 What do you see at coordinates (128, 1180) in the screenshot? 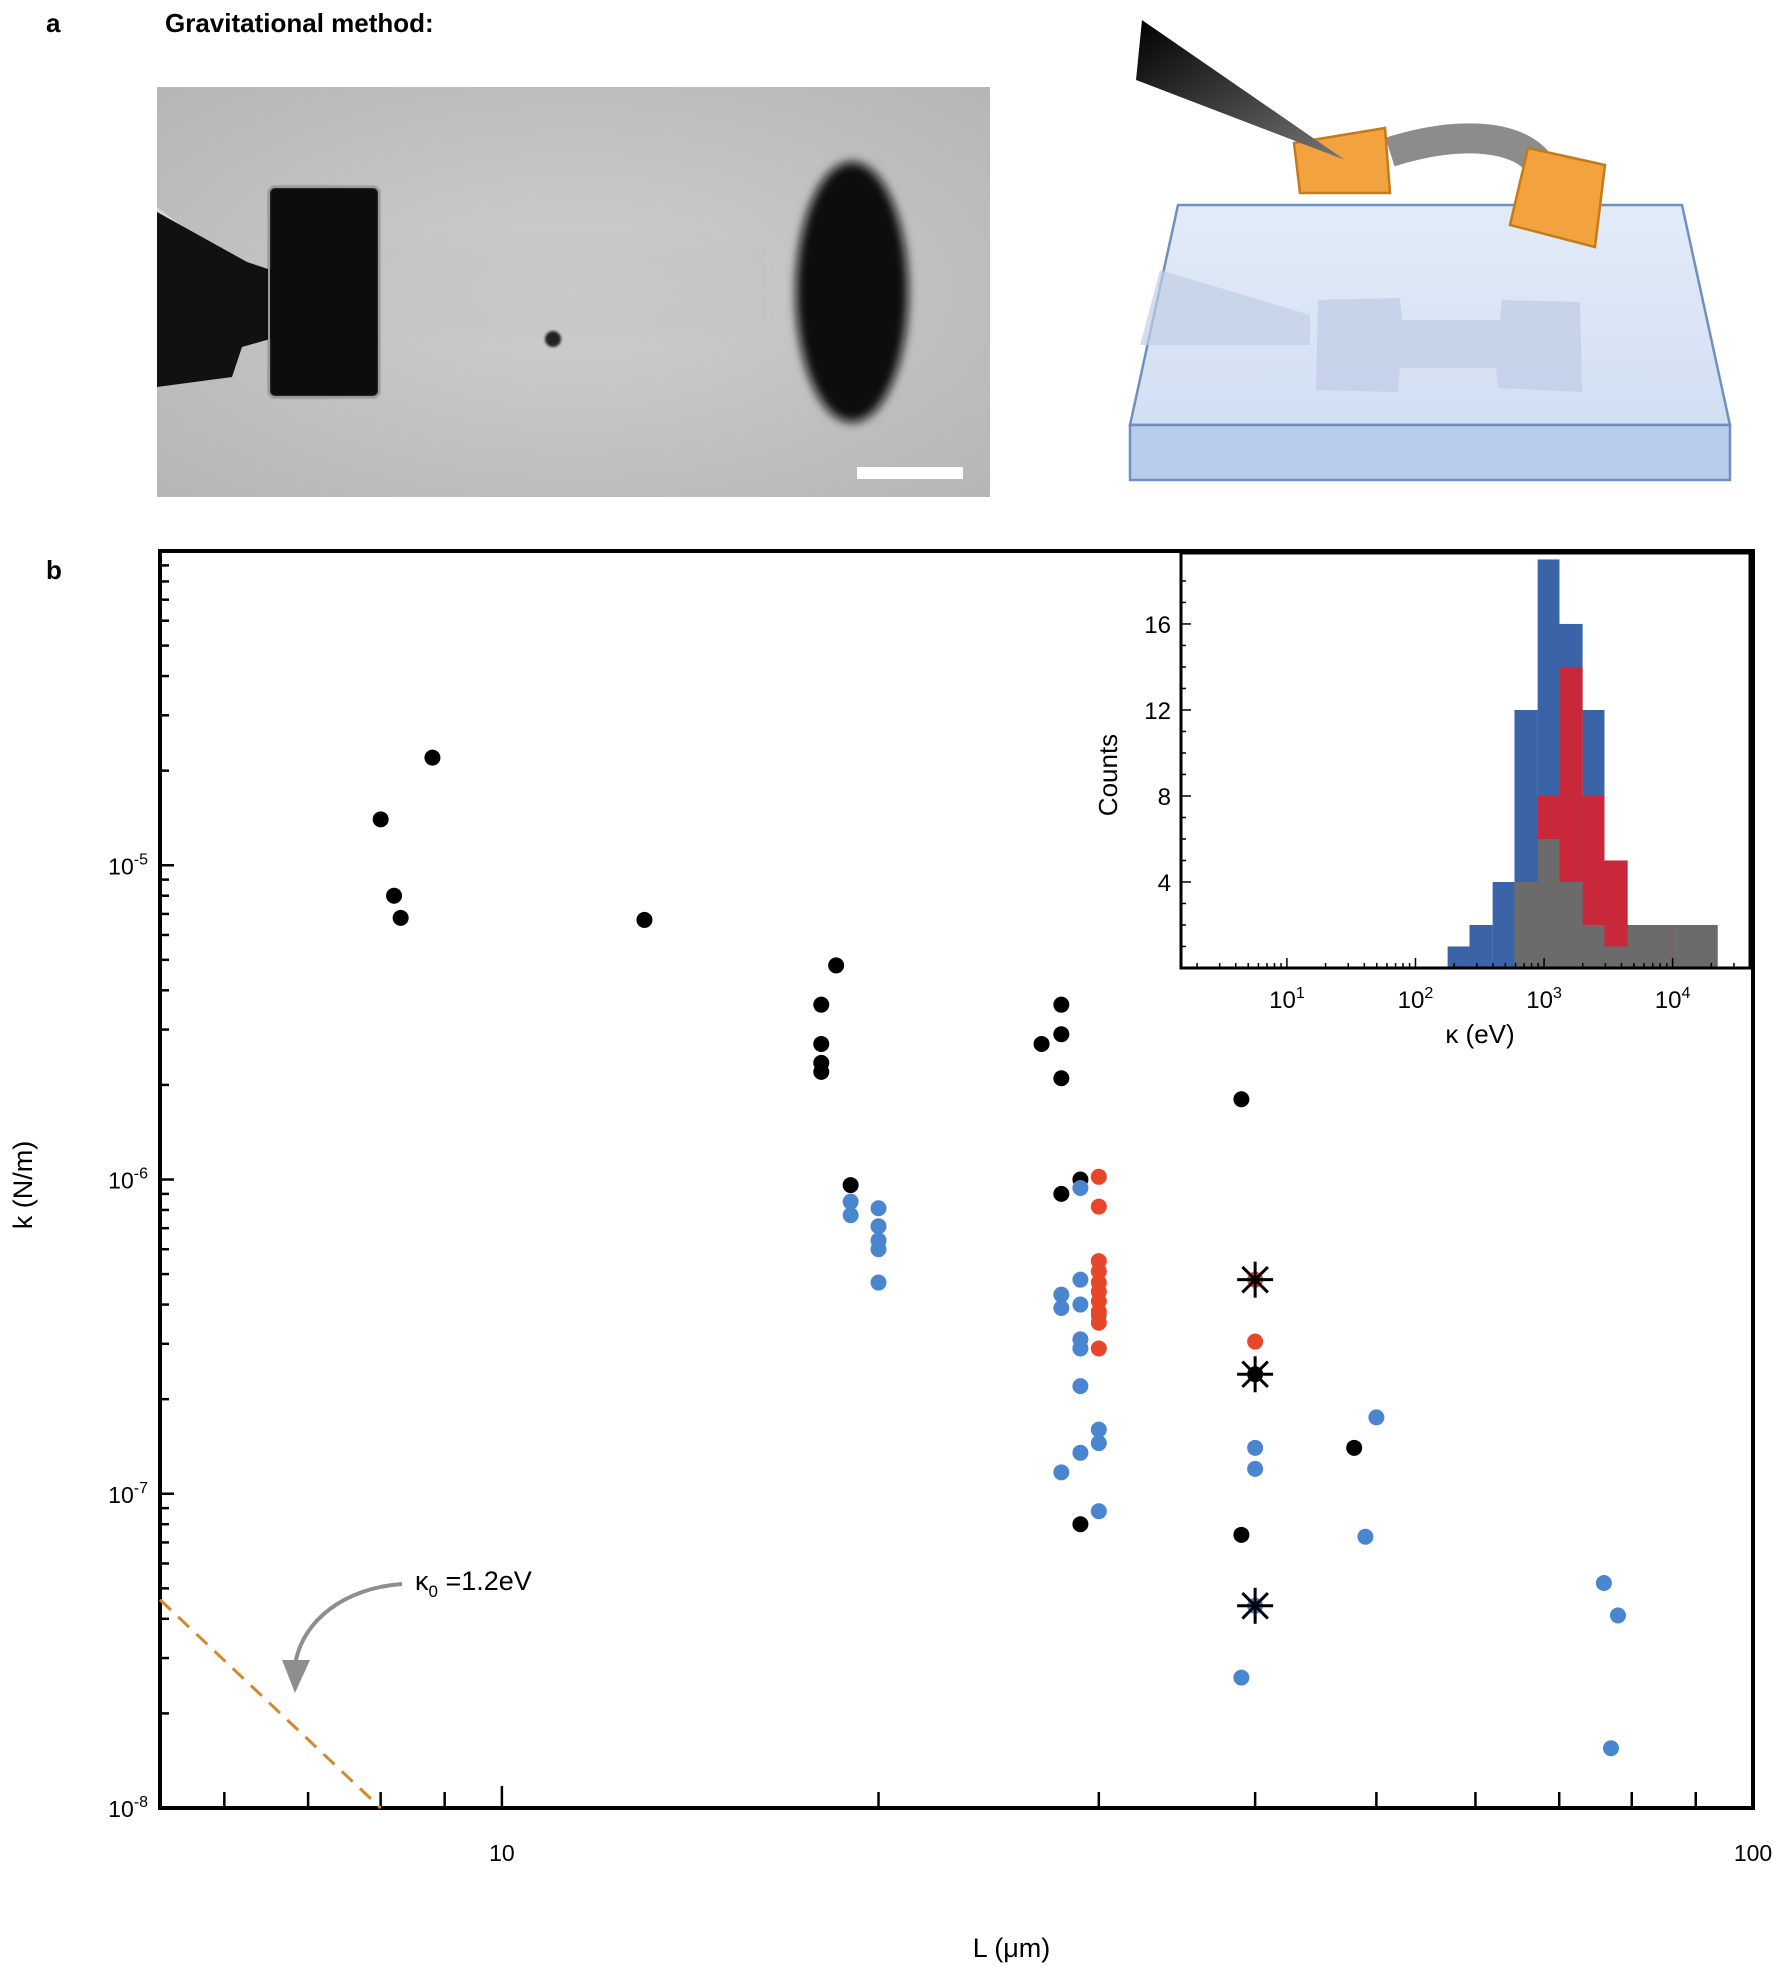
I see `y-tick-label: 10⁻⁶` at bounding box center [128, 1180].